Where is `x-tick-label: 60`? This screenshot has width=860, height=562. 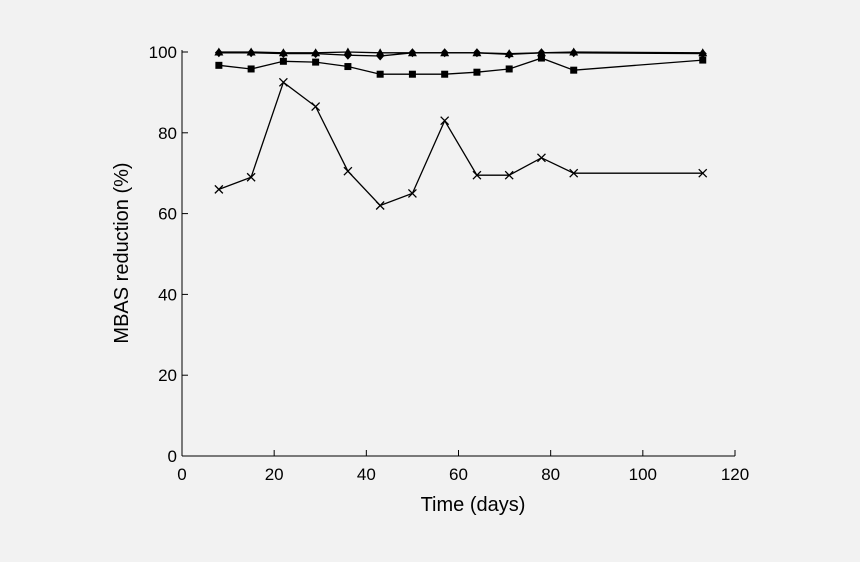
x-tick-label: 60 is located at coordinates (458, 474).